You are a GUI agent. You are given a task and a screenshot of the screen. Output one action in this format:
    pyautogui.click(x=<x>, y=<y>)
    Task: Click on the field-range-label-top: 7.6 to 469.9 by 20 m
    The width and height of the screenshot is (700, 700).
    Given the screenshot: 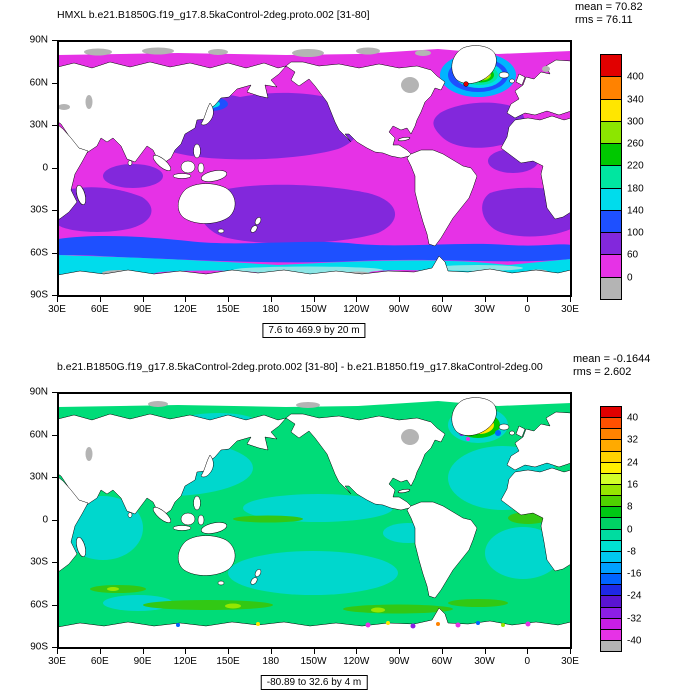 What is the action you would take?
    pyautogui.click(x=314, y=330)
    